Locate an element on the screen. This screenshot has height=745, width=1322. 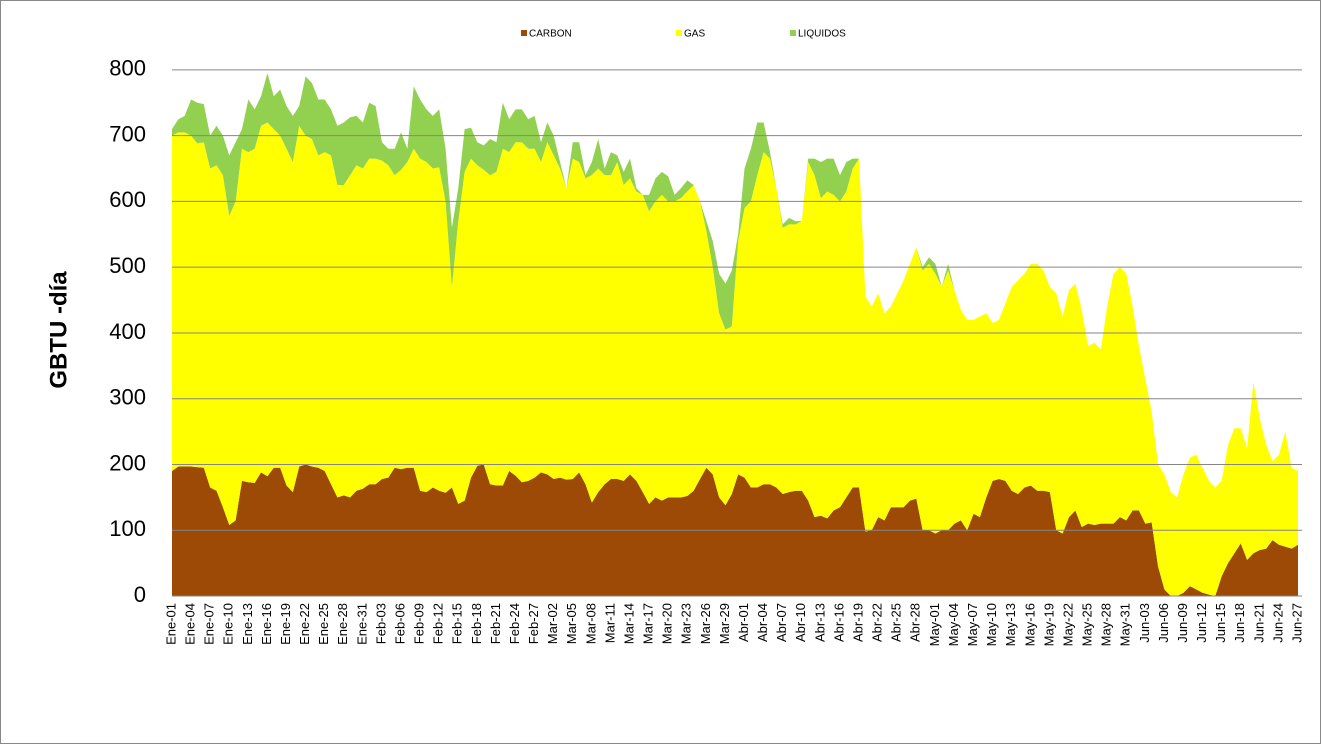
x-tick-label: Abr-25 is located at coordinates (896, 622).